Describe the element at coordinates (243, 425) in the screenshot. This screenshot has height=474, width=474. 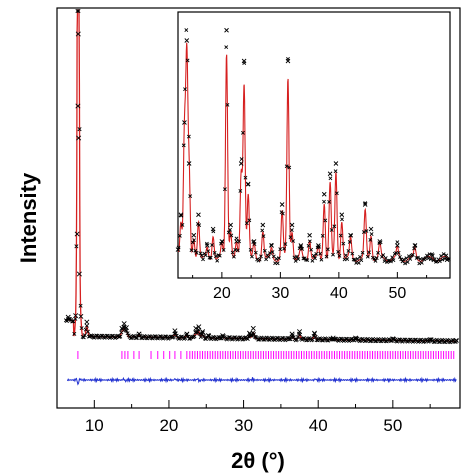
I see `x-tick-label: 30` at that location.